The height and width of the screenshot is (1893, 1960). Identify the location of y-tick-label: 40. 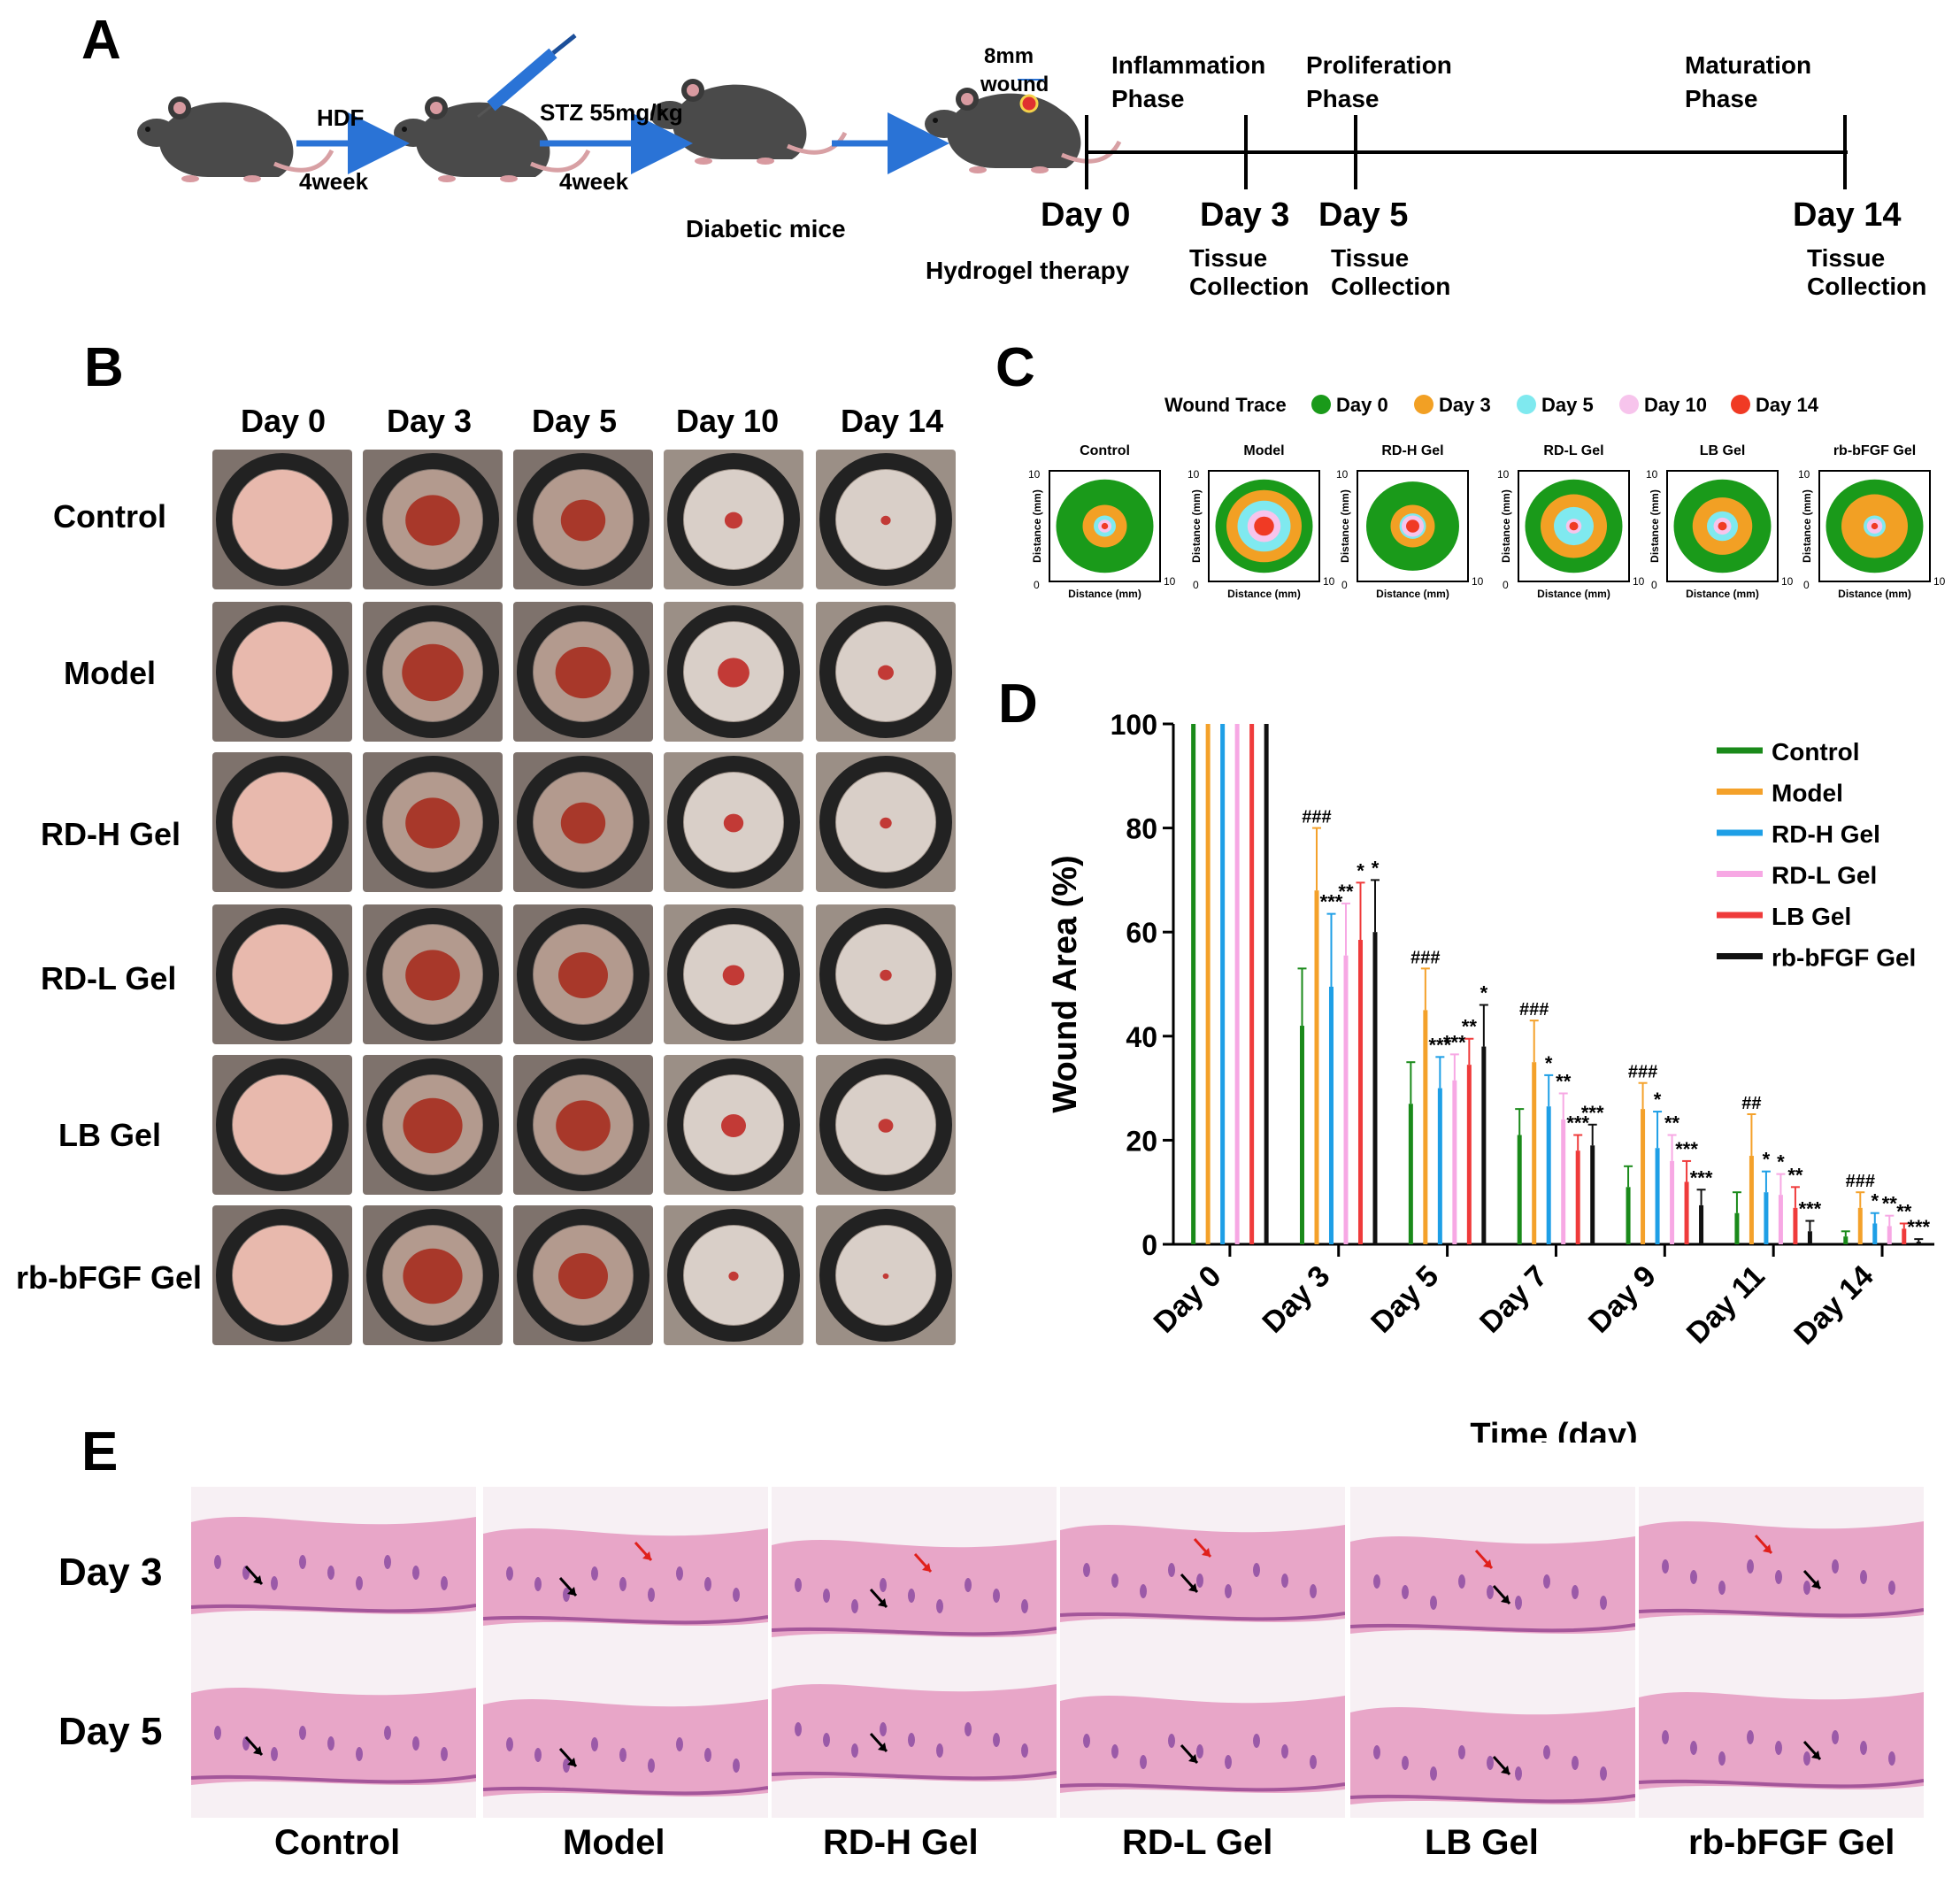
(1141, 1037).